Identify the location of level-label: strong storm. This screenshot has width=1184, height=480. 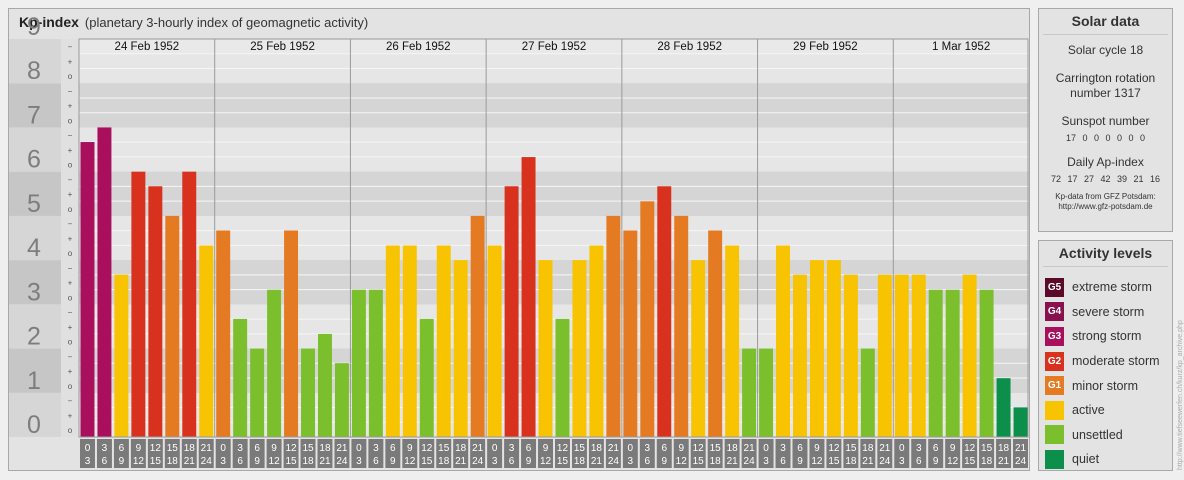
(1107, 336).